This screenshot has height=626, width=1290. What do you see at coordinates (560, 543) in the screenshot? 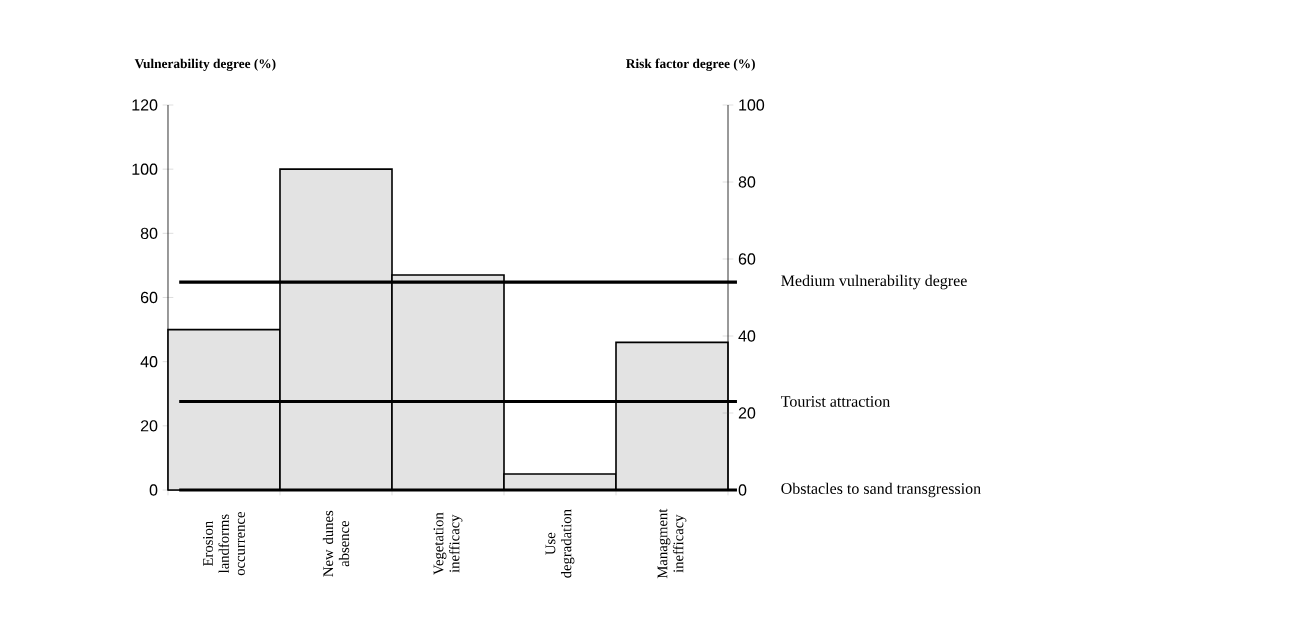
I see `x-tick-label: Use degradation` at bounding box center [560, 543].